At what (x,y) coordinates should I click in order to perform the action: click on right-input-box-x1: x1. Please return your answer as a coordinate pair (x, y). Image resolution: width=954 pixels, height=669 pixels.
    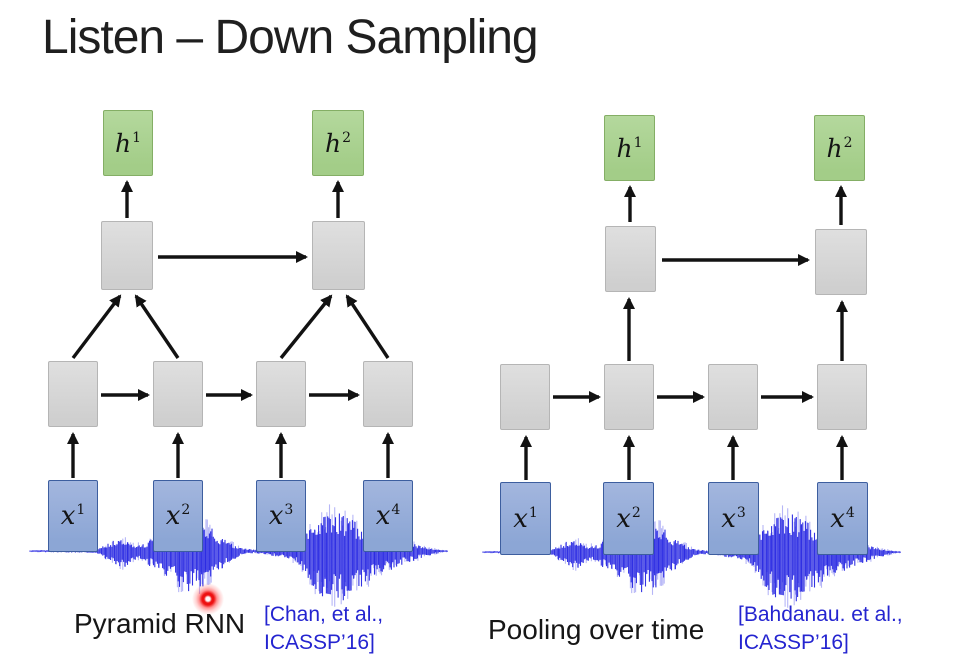
    Looking at the image, I should click on (525, 518).